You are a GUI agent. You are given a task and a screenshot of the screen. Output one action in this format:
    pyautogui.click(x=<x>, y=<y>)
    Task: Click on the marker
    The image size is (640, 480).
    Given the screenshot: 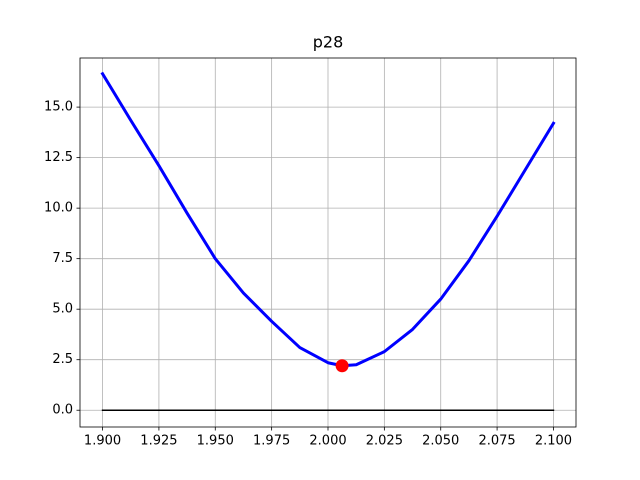 What is the action you would take?
    pyautogui.click(x=342, y=366)
    